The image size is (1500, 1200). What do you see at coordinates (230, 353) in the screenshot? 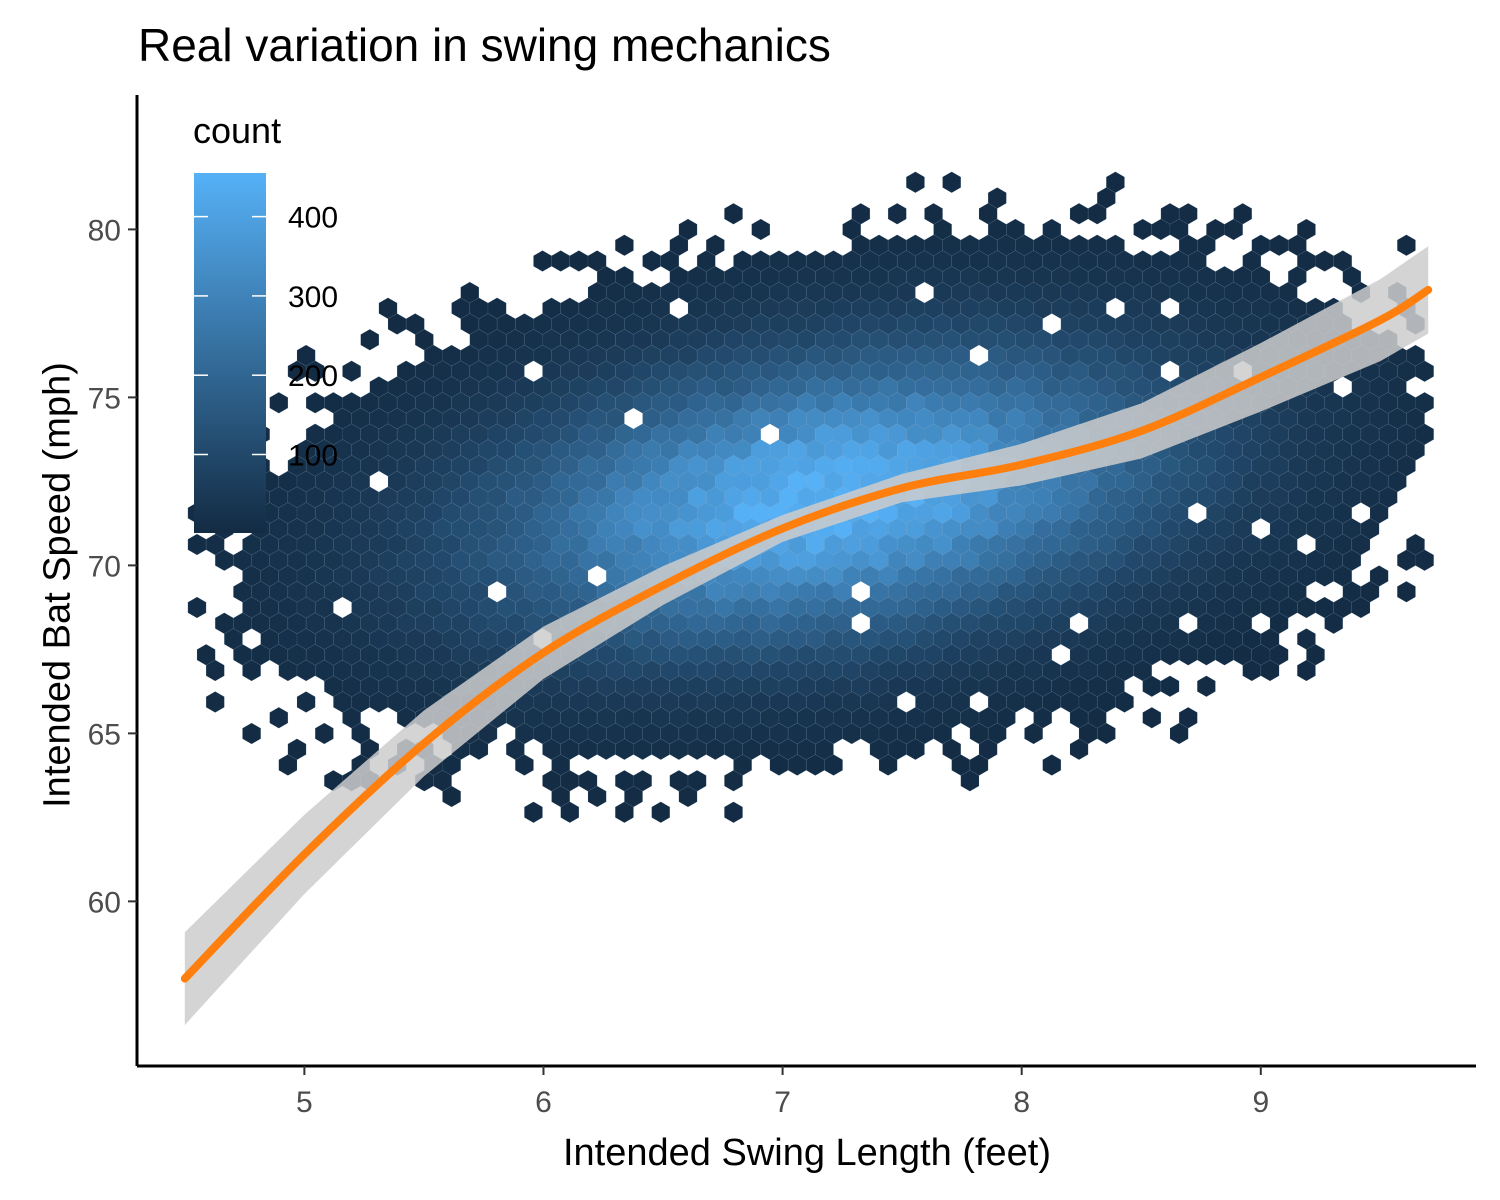
I see `colorbar` at bounding box center [230, 353].